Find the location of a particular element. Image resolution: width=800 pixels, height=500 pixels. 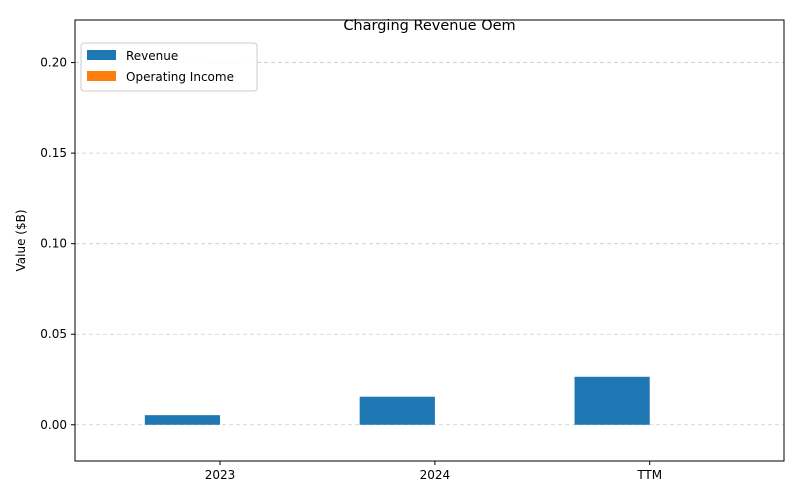

y-axis: 0.00 0.05 0.10 0.15 0.20 is located at coordinates (57, 244).